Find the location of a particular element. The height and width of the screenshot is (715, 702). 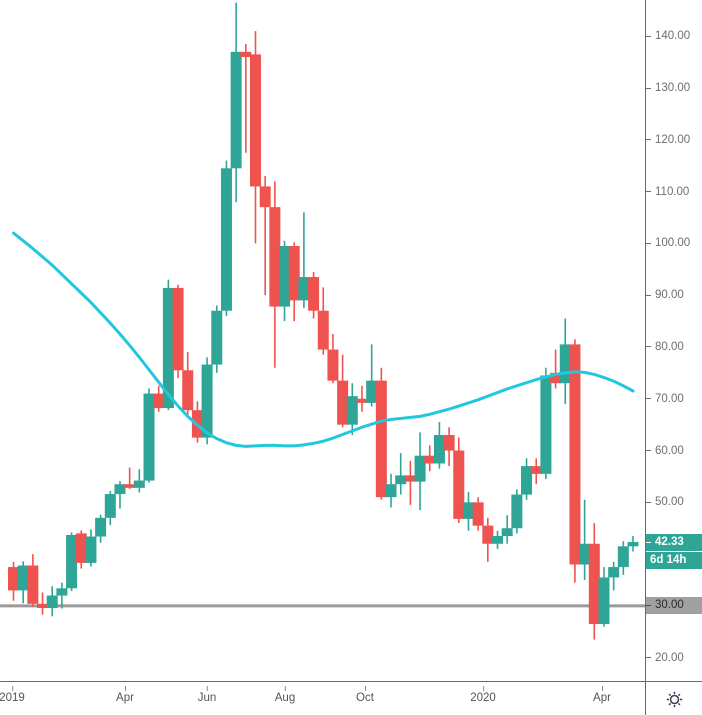

price-tick-label: 70.00 is located at coordinates (669, 398).